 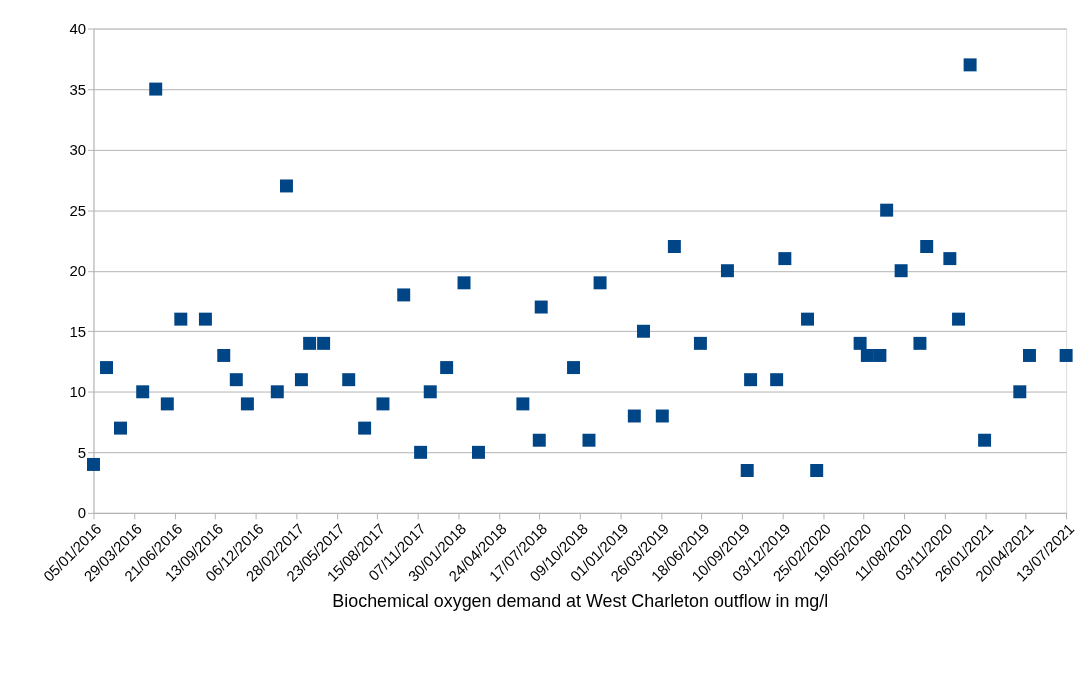 I want to click on y-tick-label: 40, so click(x=78, y=29).